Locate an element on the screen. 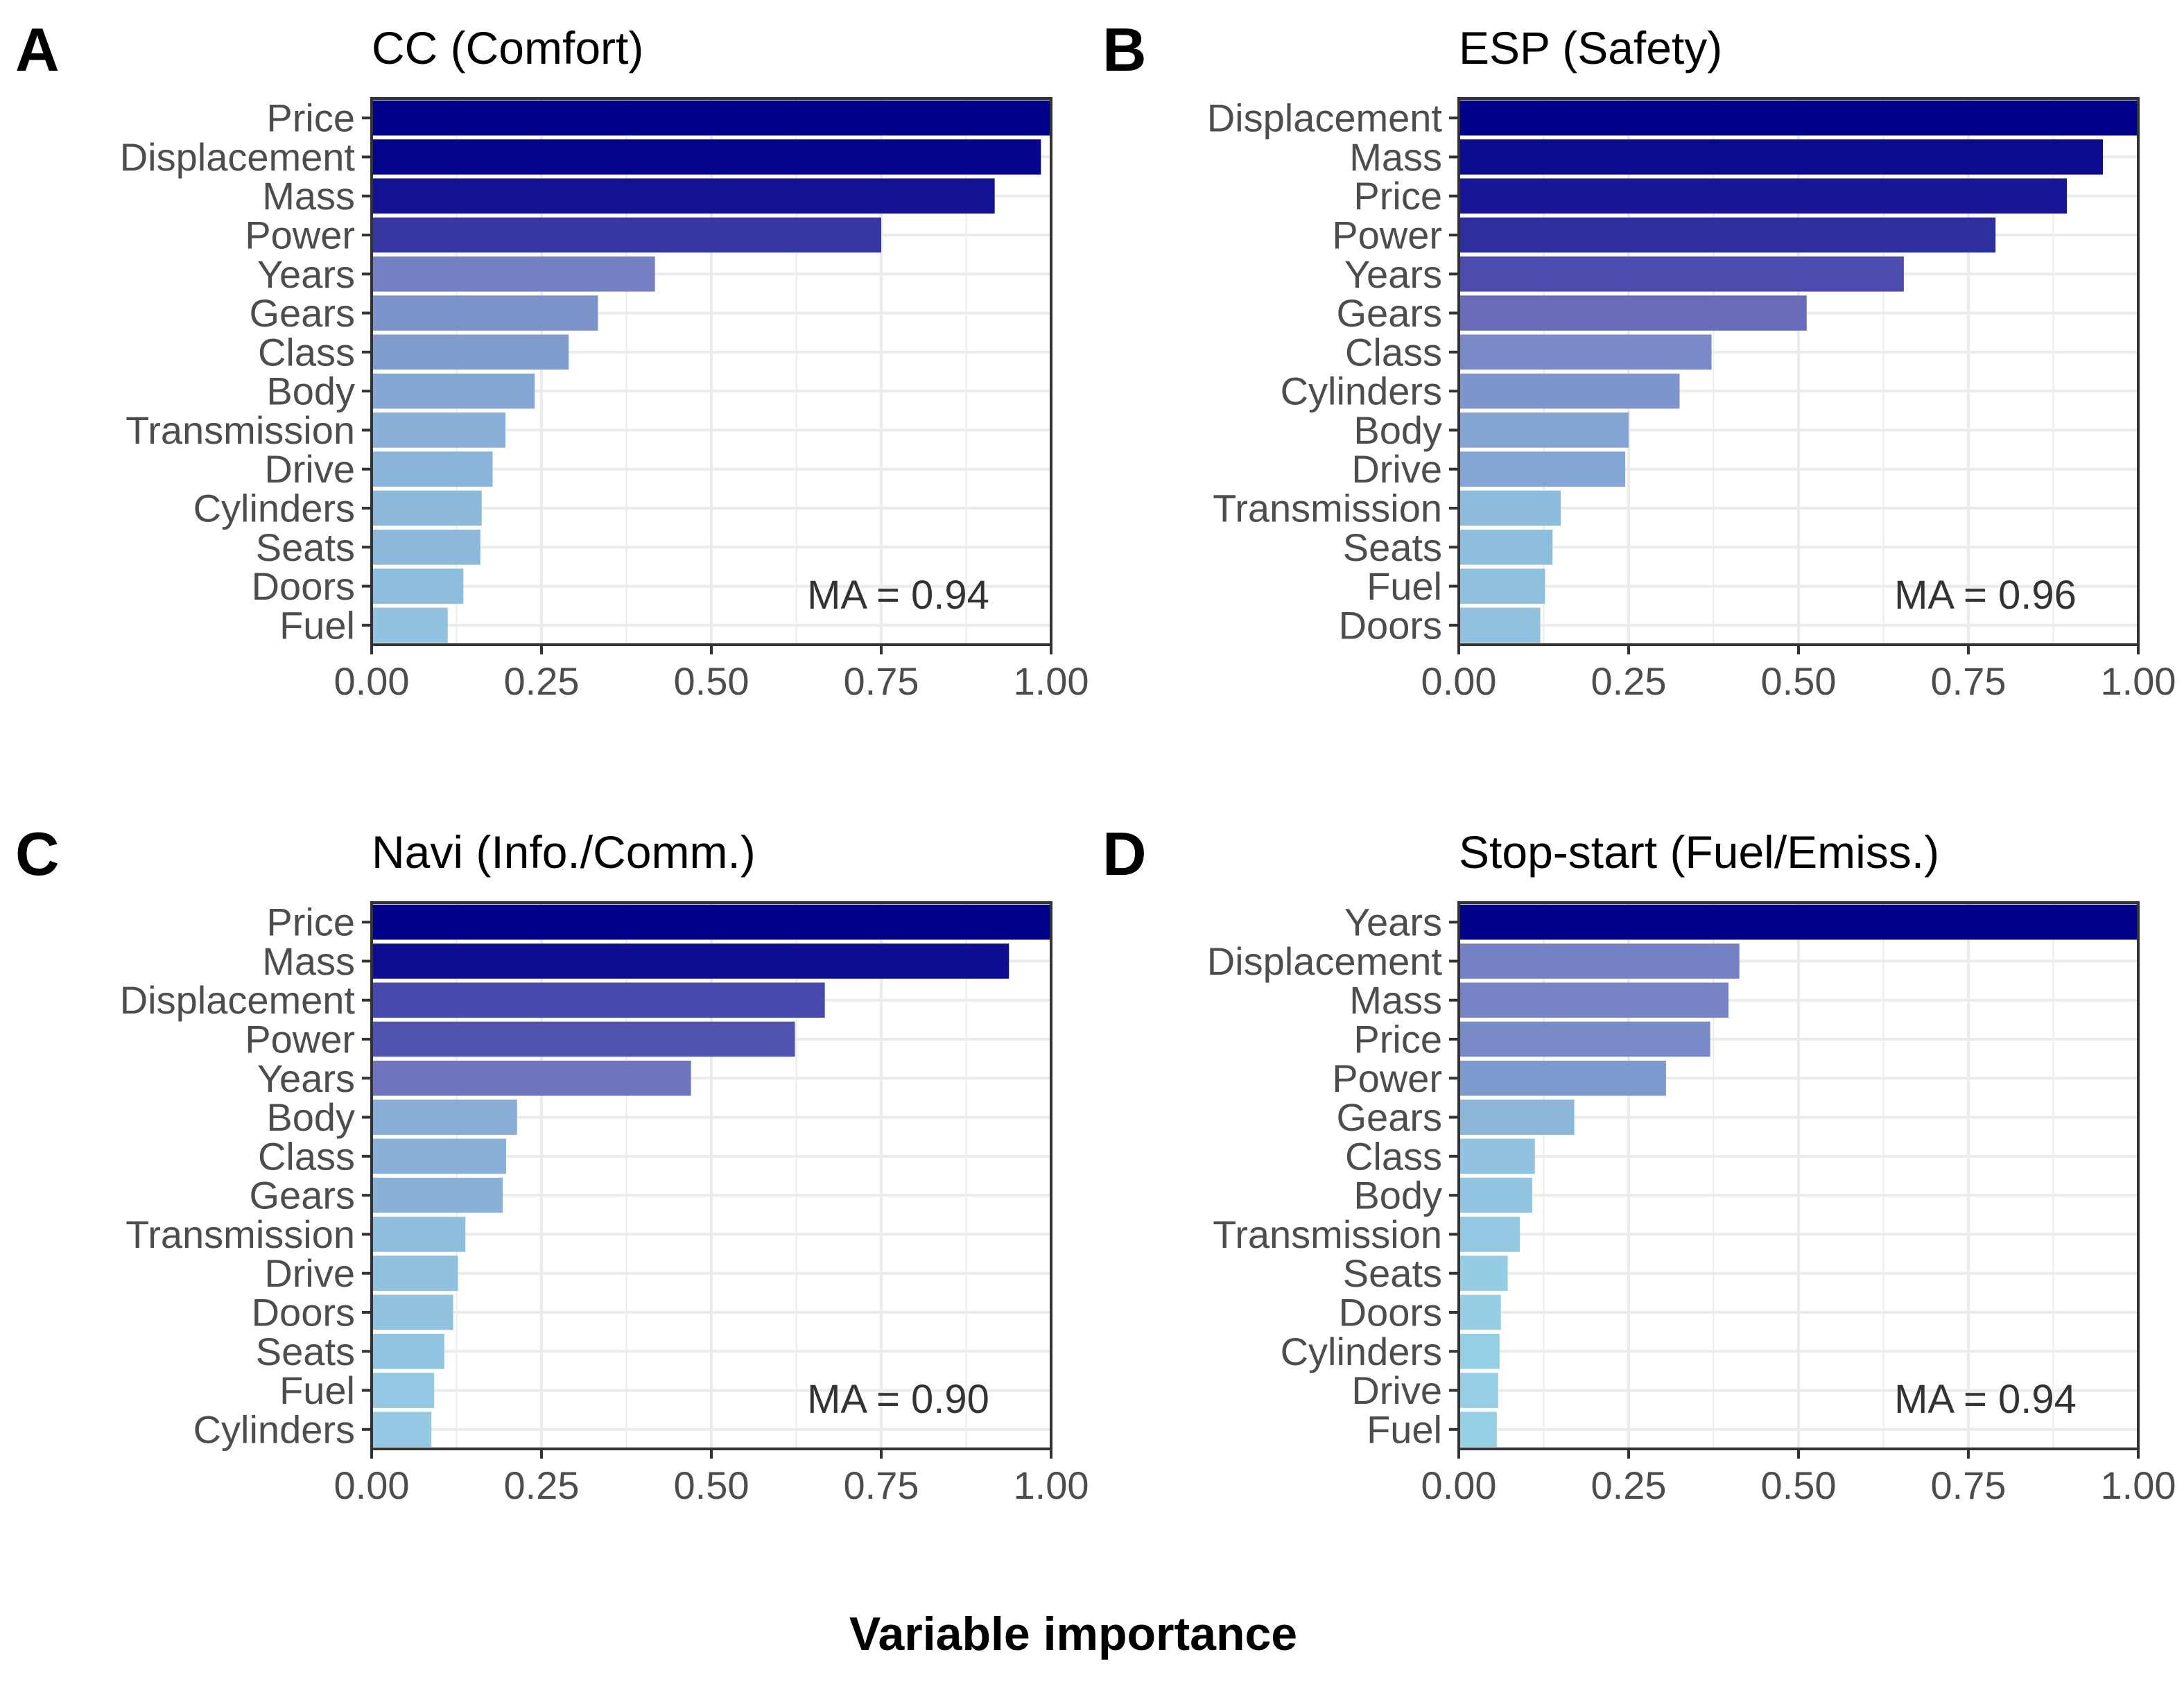 The height and width of the screenshot is (1695, 2184). panel-title: CC (Comfort) is located at coordinates (507, 47).